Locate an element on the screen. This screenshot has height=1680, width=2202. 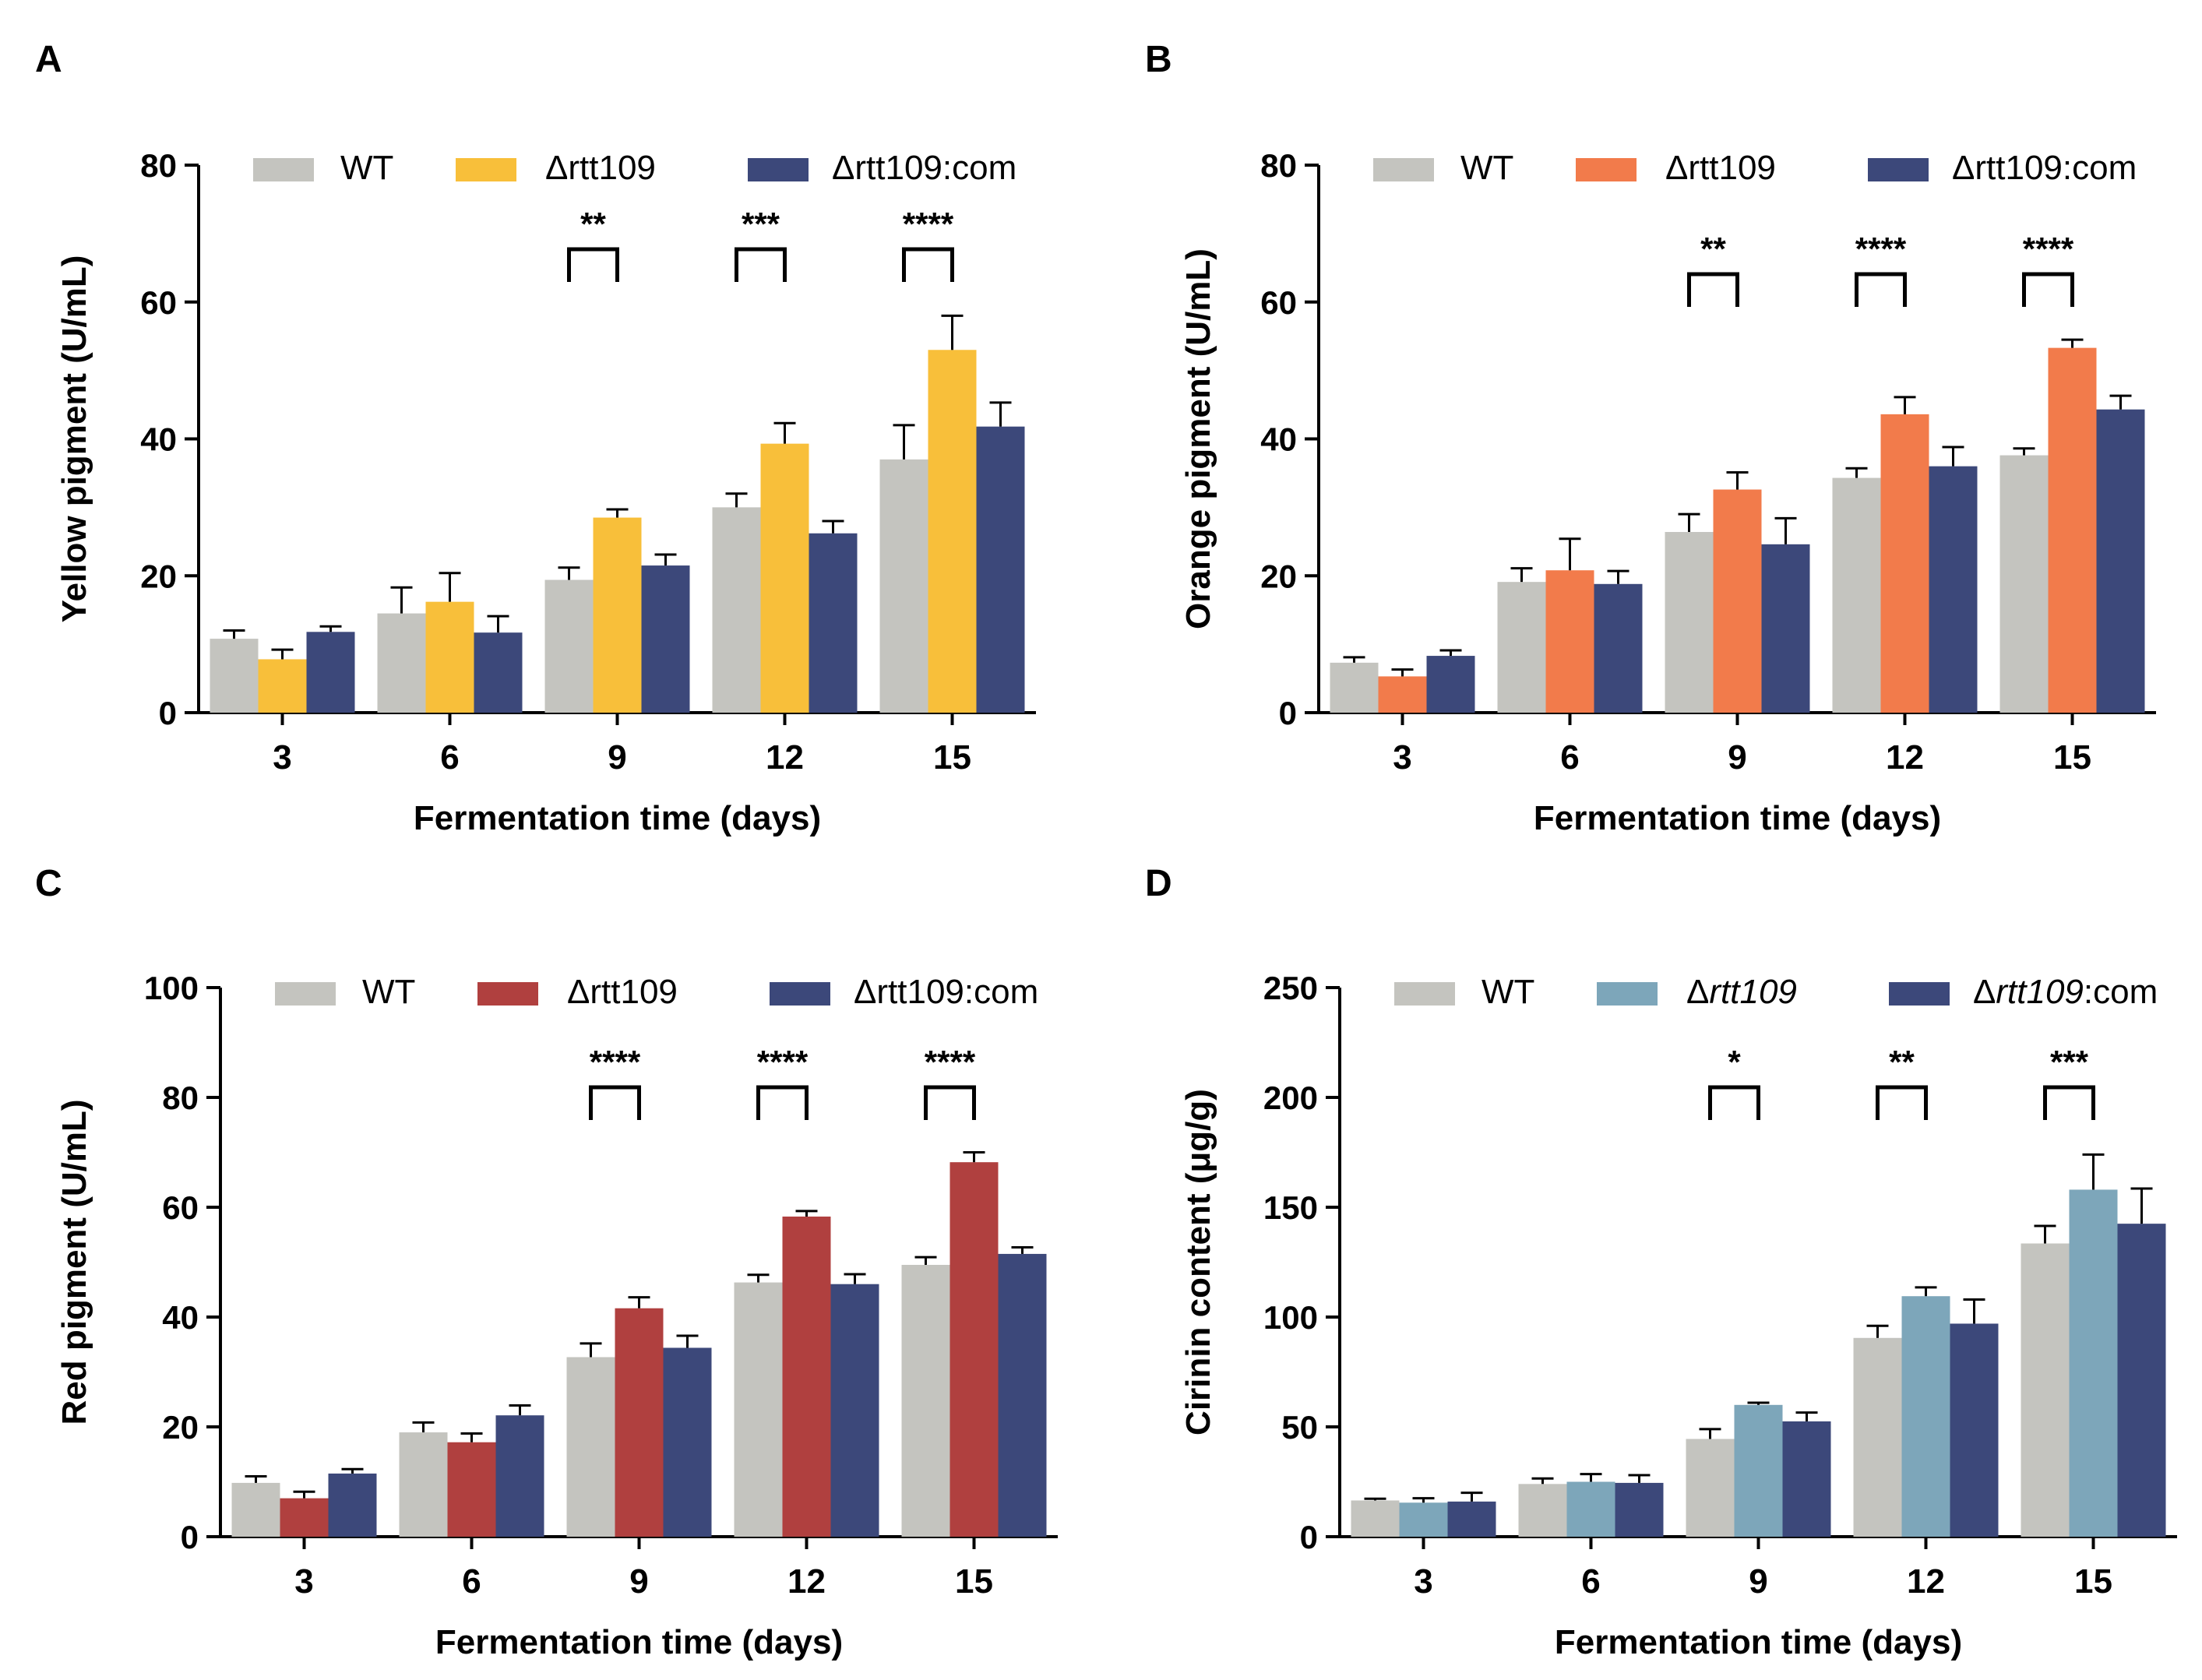
panel-a-significance-label: *** is located at coordinates (761, 224).